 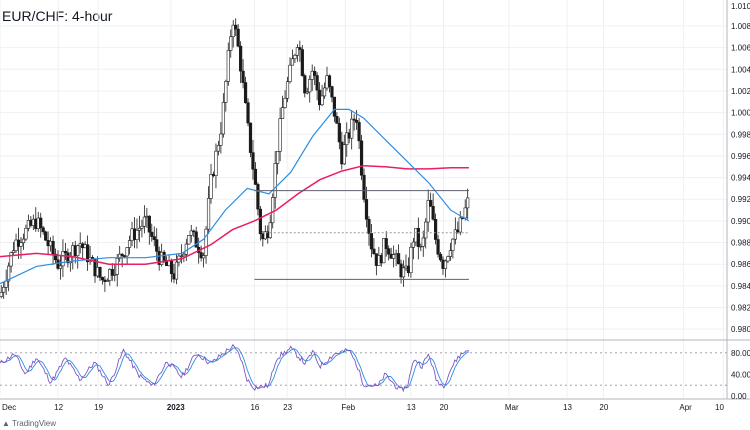 I want to click on tradingview-attribution: ▲ TradingView, so click(x=29, y=423).